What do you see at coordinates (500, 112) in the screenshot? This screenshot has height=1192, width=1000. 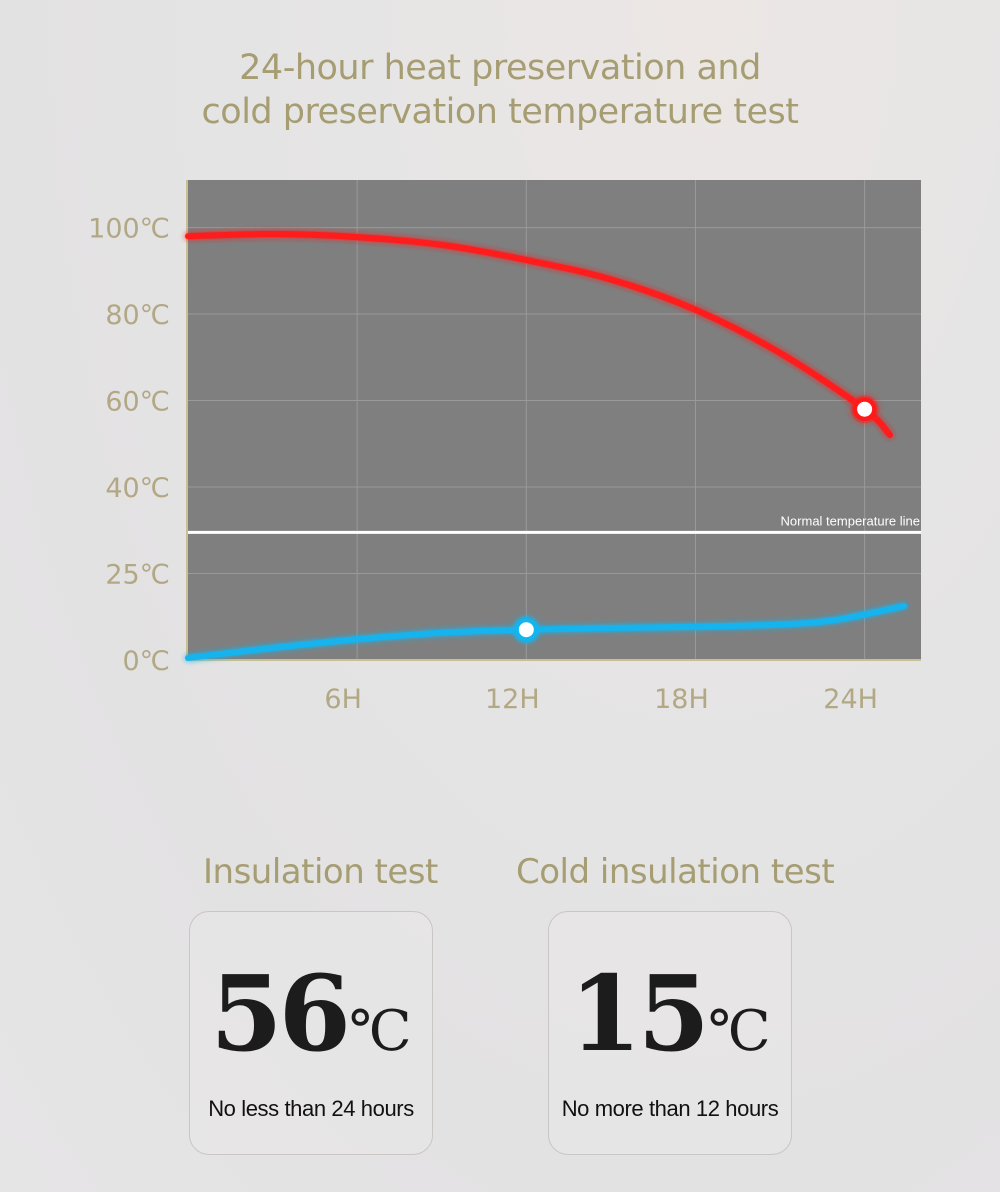 I see `chart-title-line-2: cold preservation temperature test` at bounding box center [500, 112].